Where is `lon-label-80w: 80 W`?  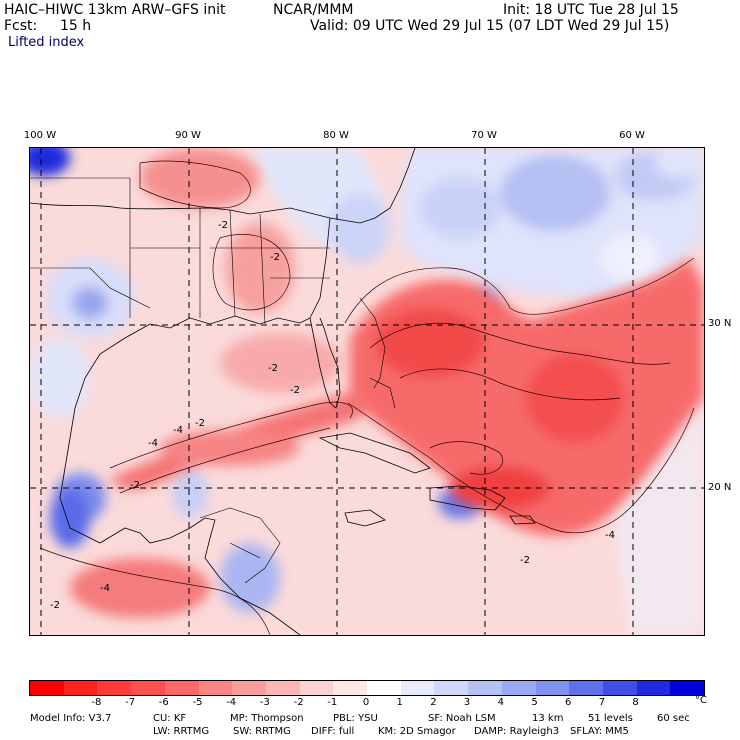 lon-label-80w: 80 W is located at coordinates (336, 135).